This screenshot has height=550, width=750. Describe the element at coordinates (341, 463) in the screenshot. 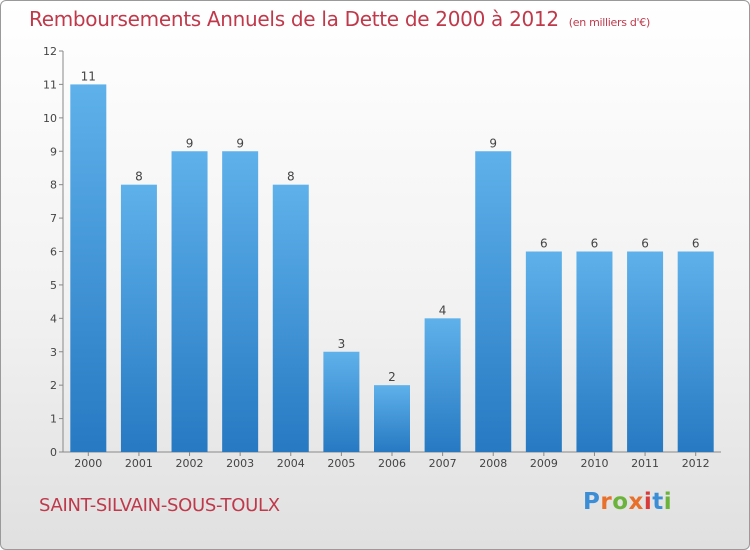

I see `x-tick-label: 2005` at that location.